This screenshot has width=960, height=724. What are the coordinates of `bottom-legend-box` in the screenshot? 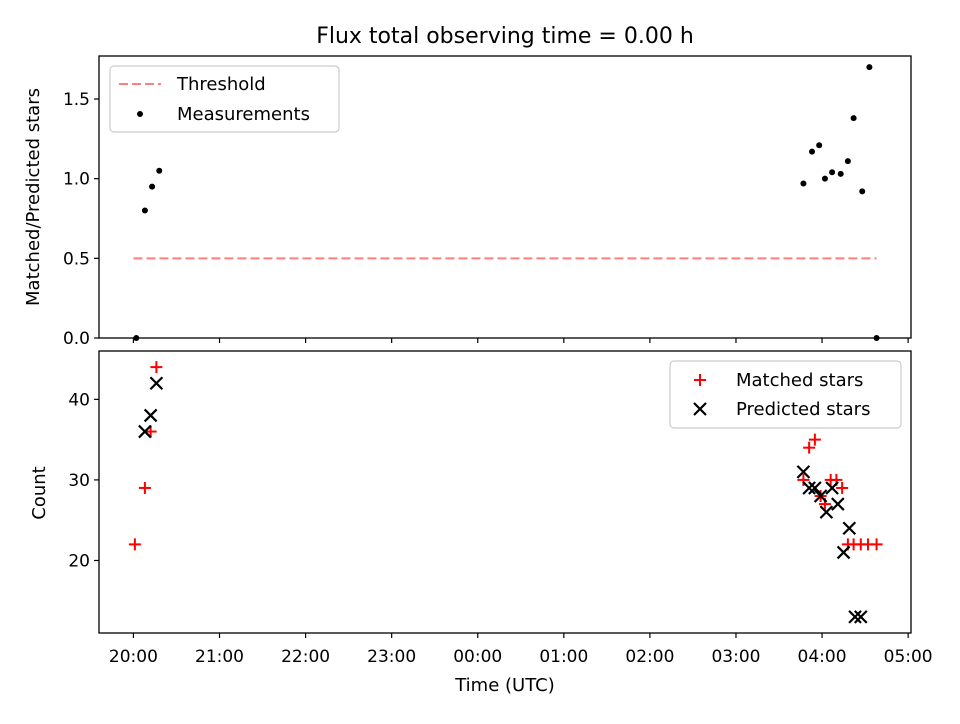 It's located at (785, 394).